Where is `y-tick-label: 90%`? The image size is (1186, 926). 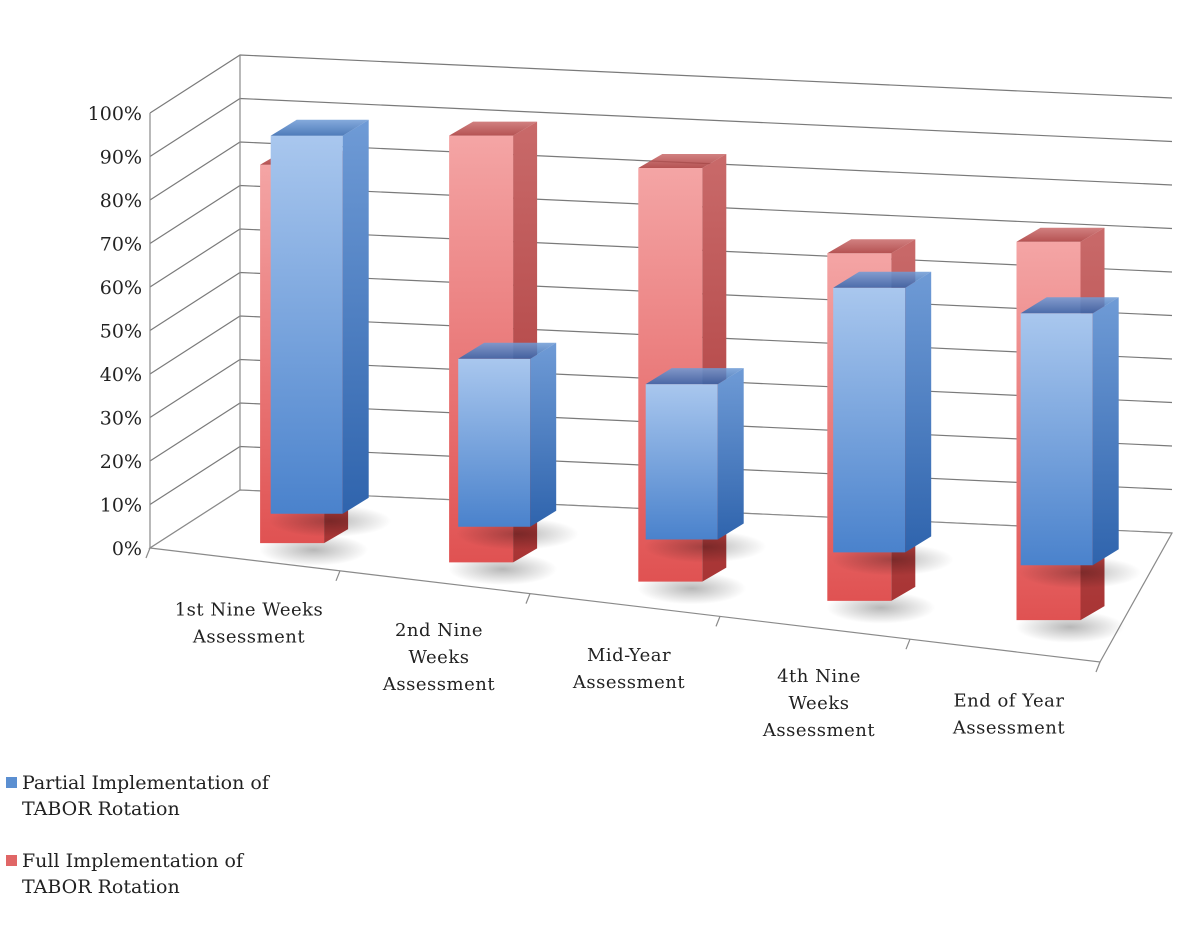 y-tick-label: 90% is located at coordinates (121, 158).